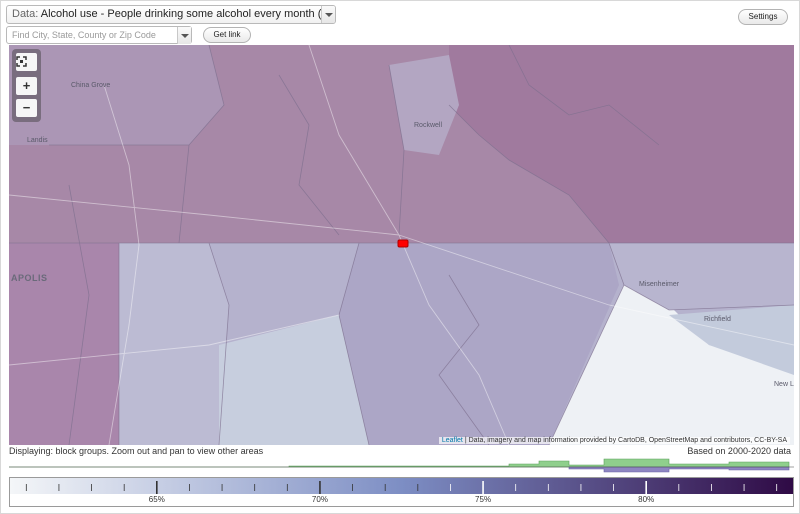 The image size is (800, 514). What do you see at coordinates (319, 499) in the screenshot?
I see `legend-tick-label: 70%` at bounding box center [319, 499].